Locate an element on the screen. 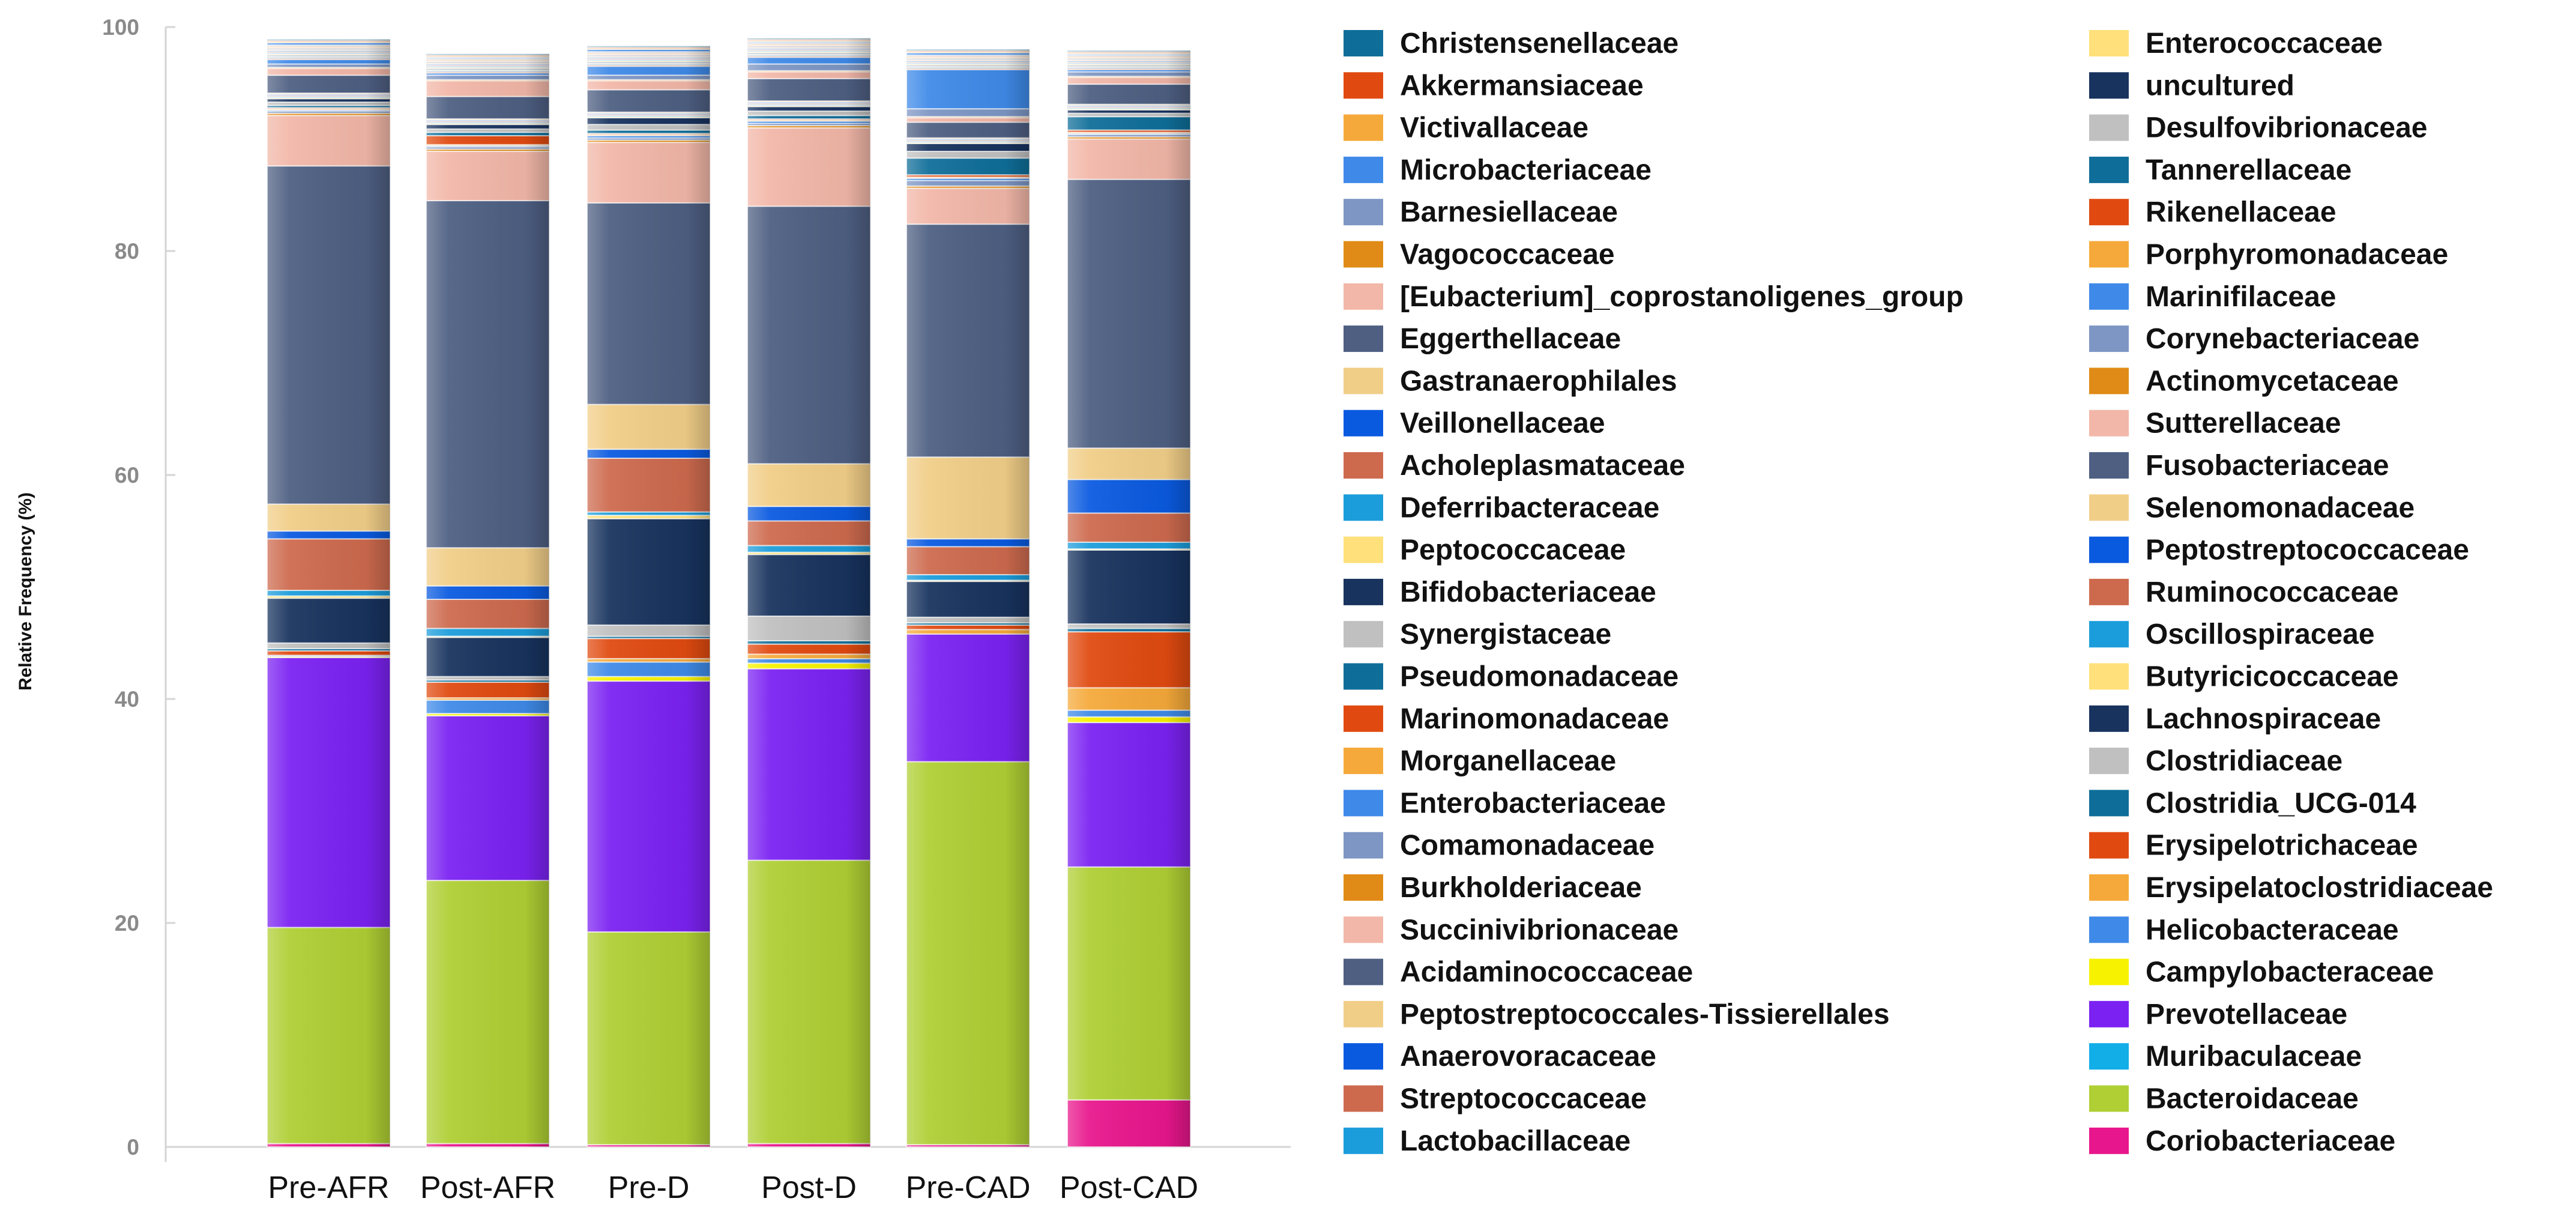 This screenshot has width=2576, height=1231. legend-item-morganellaceae: Morganellaceae is located at coordinates (1480, 761).